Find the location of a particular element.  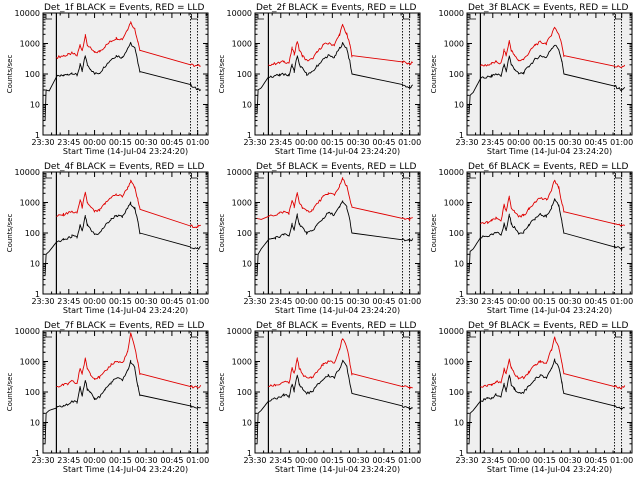

panel-title: Det_8f BLACK = Events, RED = LLD is located at coordinates (336, 326).